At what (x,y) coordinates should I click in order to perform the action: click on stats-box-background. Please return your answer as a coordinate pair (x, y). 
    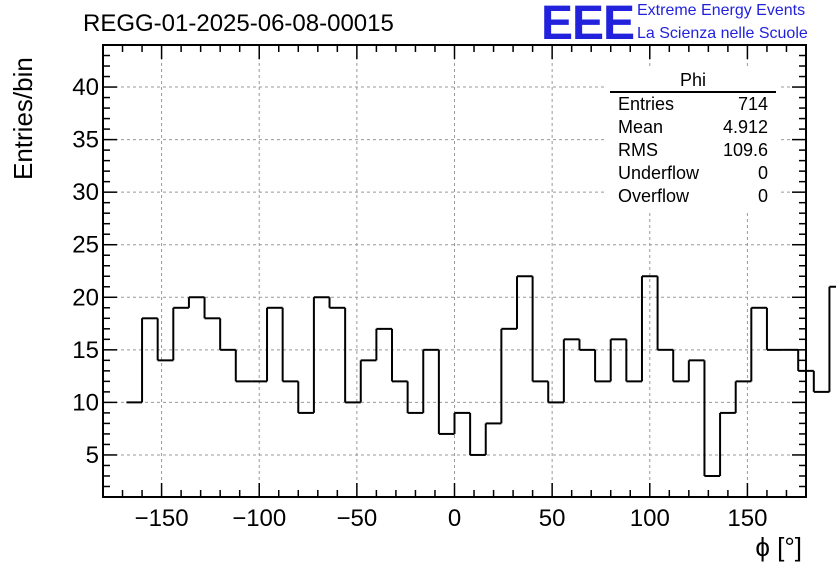
    Looking at the image, I should click on (693, 139).